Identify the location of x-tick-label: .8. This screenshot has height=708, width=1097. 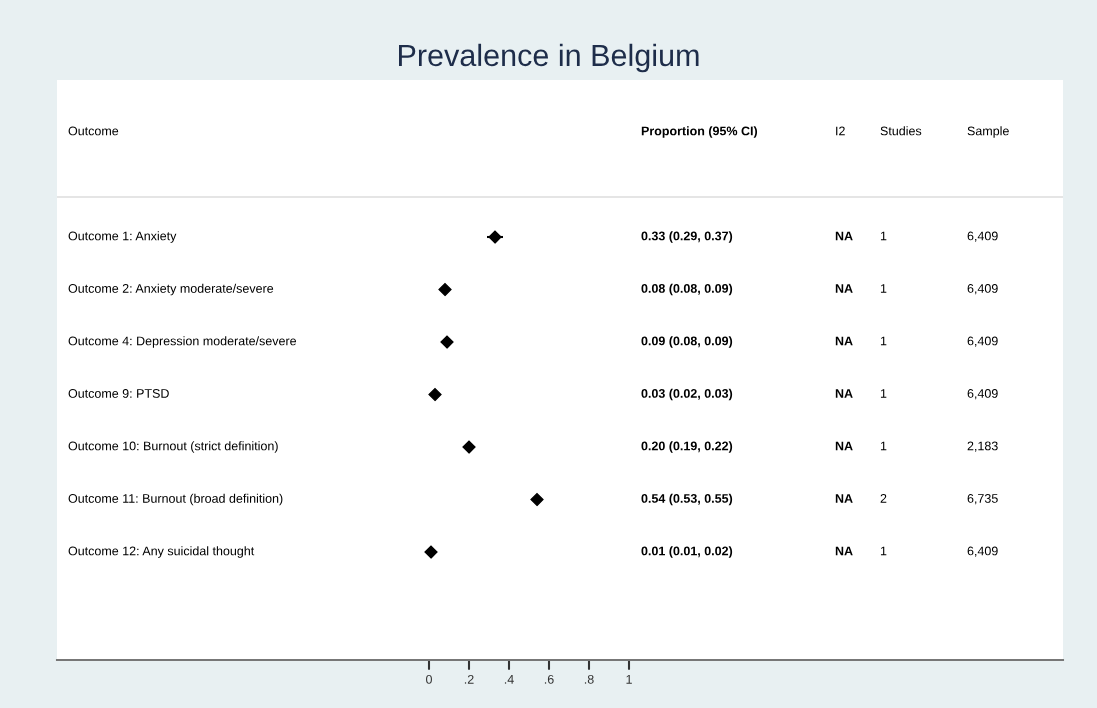
(589, 679).